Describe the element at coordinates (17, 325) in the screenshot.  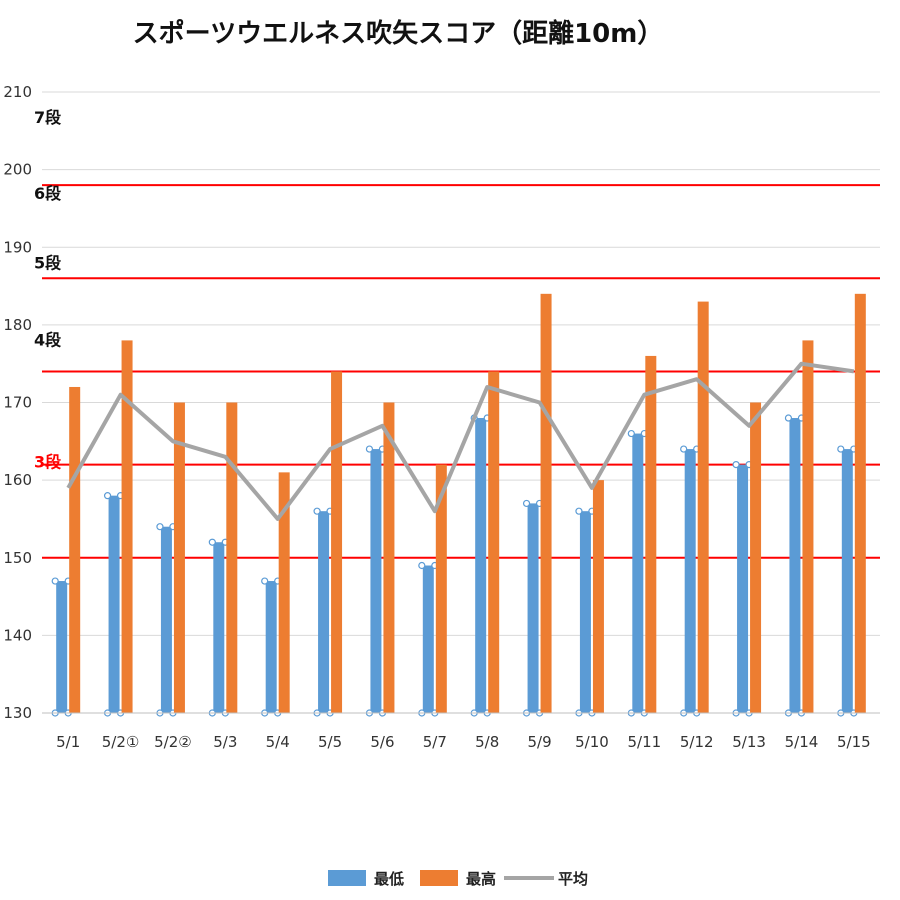
I see `y-tick-label: 180` at that location.